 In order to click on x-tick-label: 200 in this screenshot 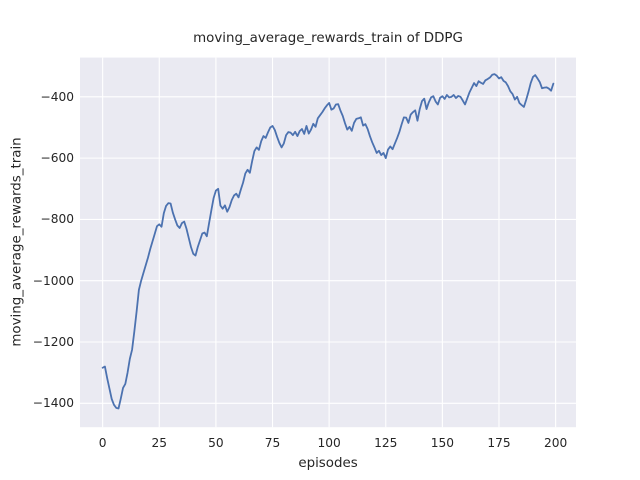, I will do `click(555, 443)`.